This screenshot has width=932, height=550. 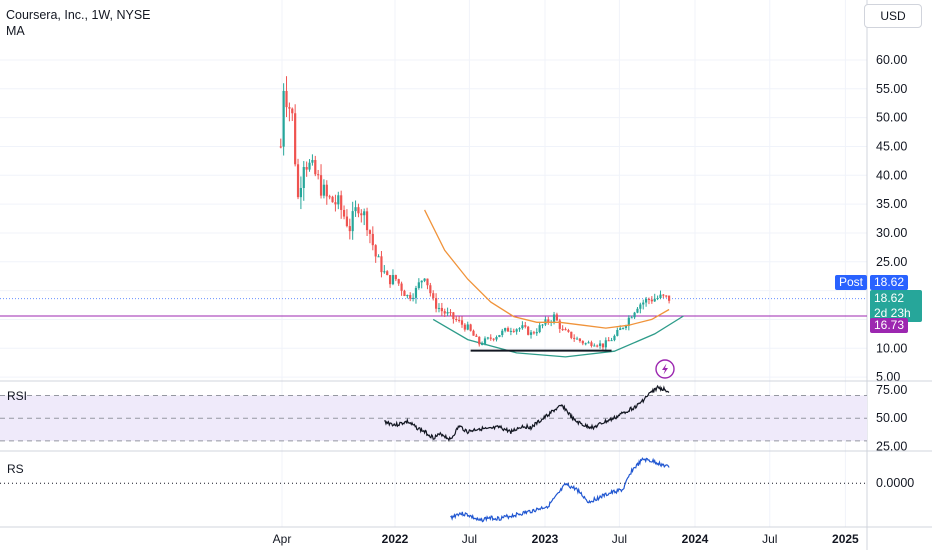 What do you see at coordinates (891, 233) in the screenshot?
I see `y-tick-label: 30.00` at bounding box center [891, 233].